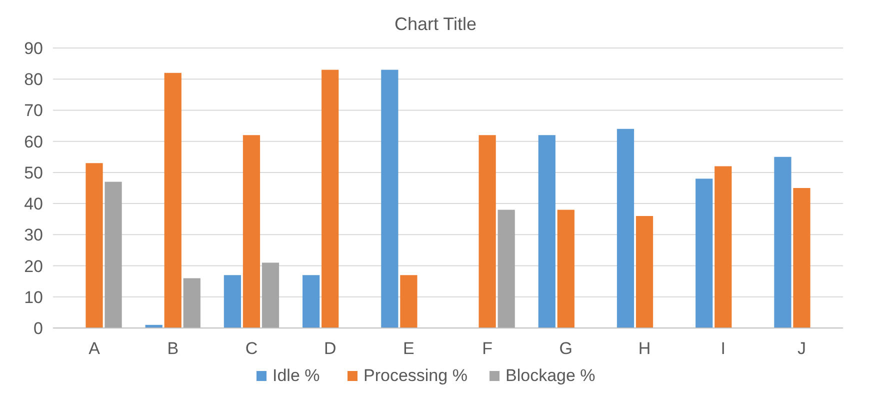 Image resolution: width=873 pixels, height=413 pixels. I want to click on x-tick-label: H, so click(644, 348).